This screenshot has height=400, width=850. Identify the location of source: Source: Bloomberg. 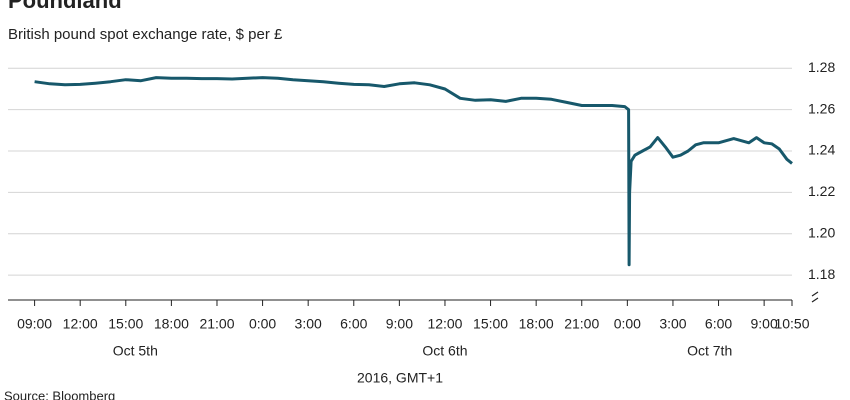
(59, 394).